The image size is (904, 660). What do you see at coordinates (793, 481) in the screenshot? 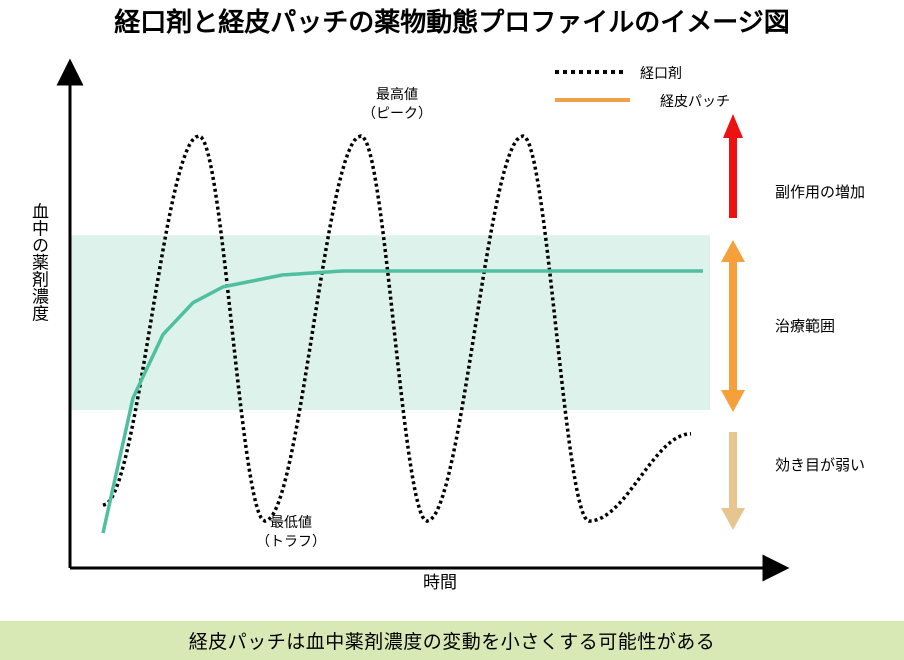
I see `indicator-weak-effect: 効き目が弱い` at bounding box center [793, 481].